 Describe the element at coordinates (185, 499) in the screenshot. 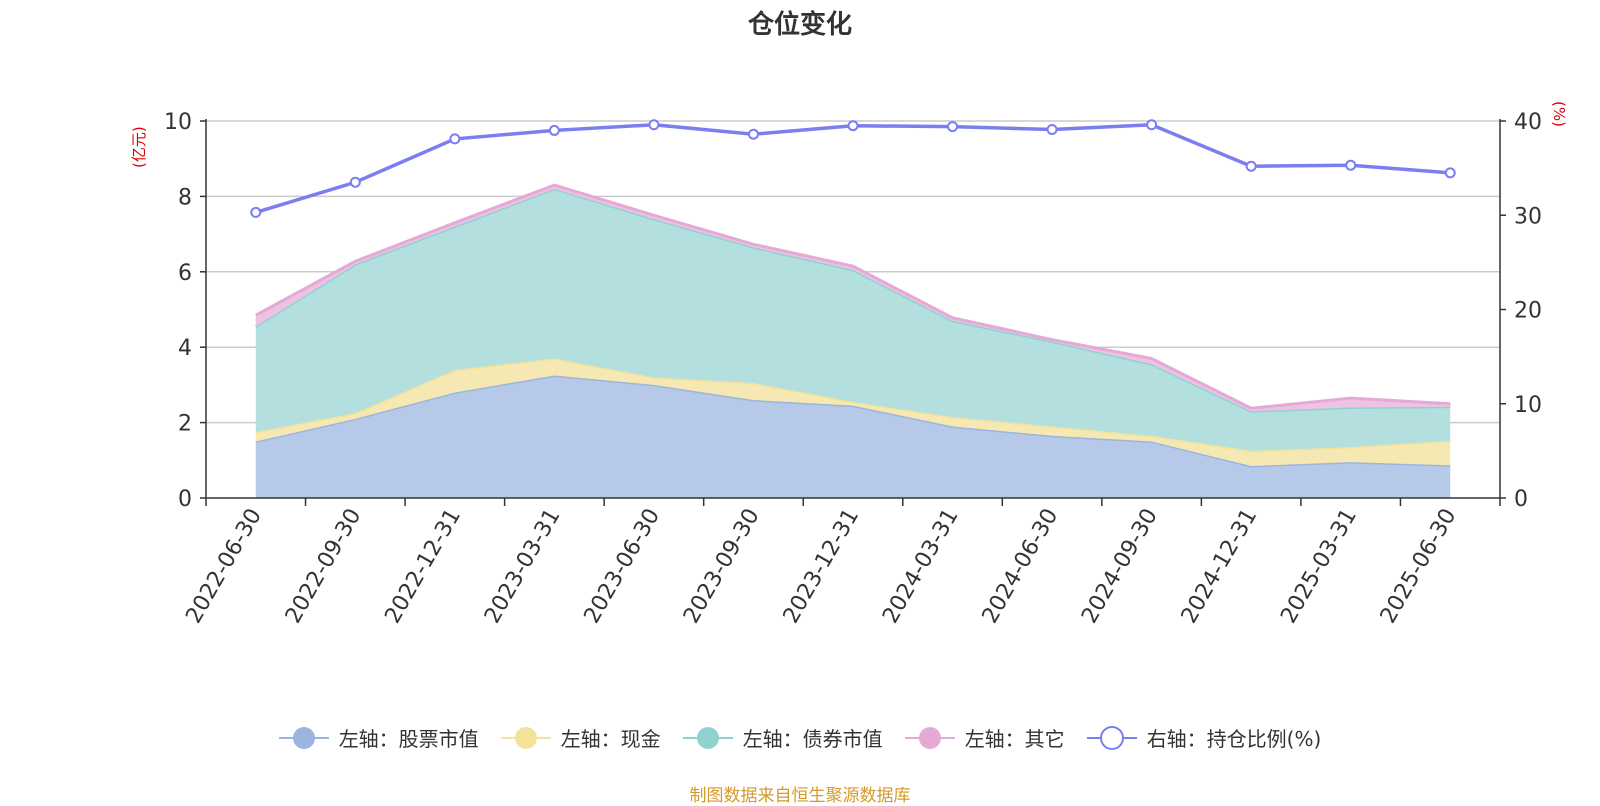

I see `left-axis-tick-label: 0` at that location.